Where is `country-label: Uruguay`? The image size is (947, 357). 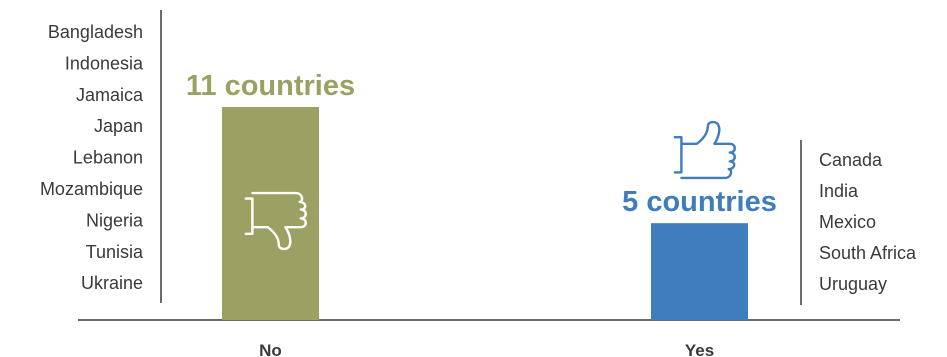
country-label: Uruguay is located at coordinates (853, 284).